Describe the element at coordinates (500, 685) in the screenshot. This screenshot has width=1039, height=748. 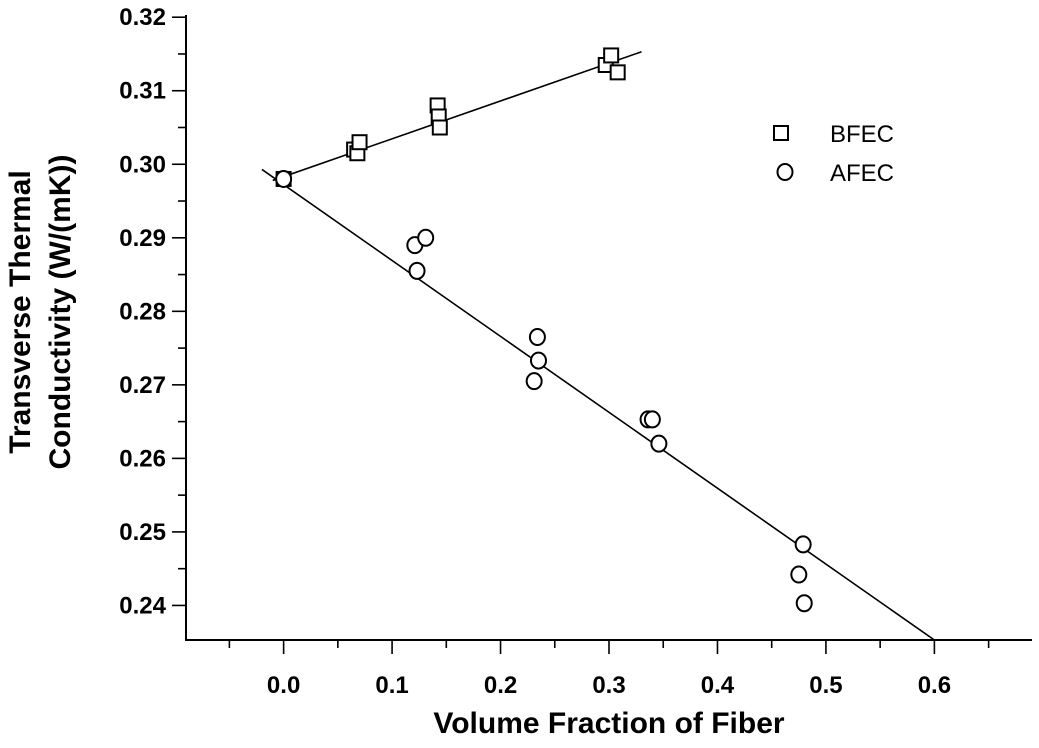
I see `x-tick-label: 0.2` at that location.